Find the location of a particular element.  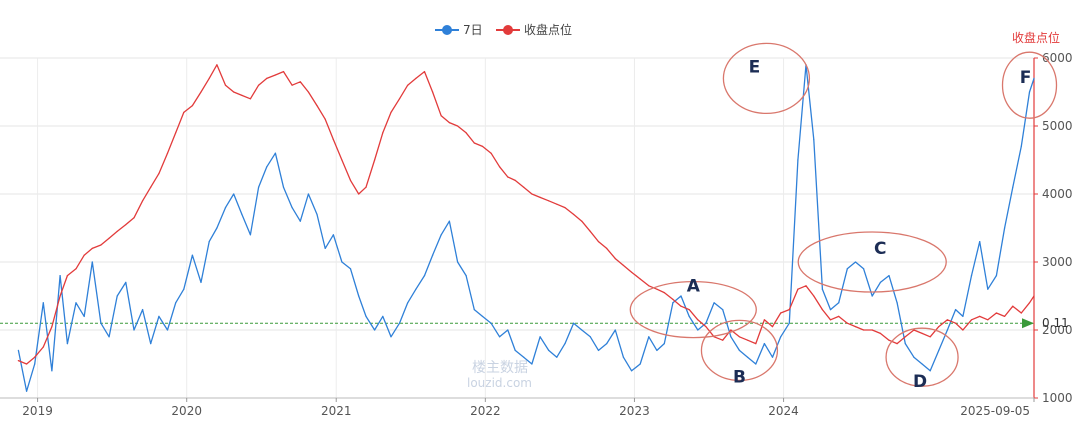

right-tick-label: 5000 is located at coordinates (1057, 126).